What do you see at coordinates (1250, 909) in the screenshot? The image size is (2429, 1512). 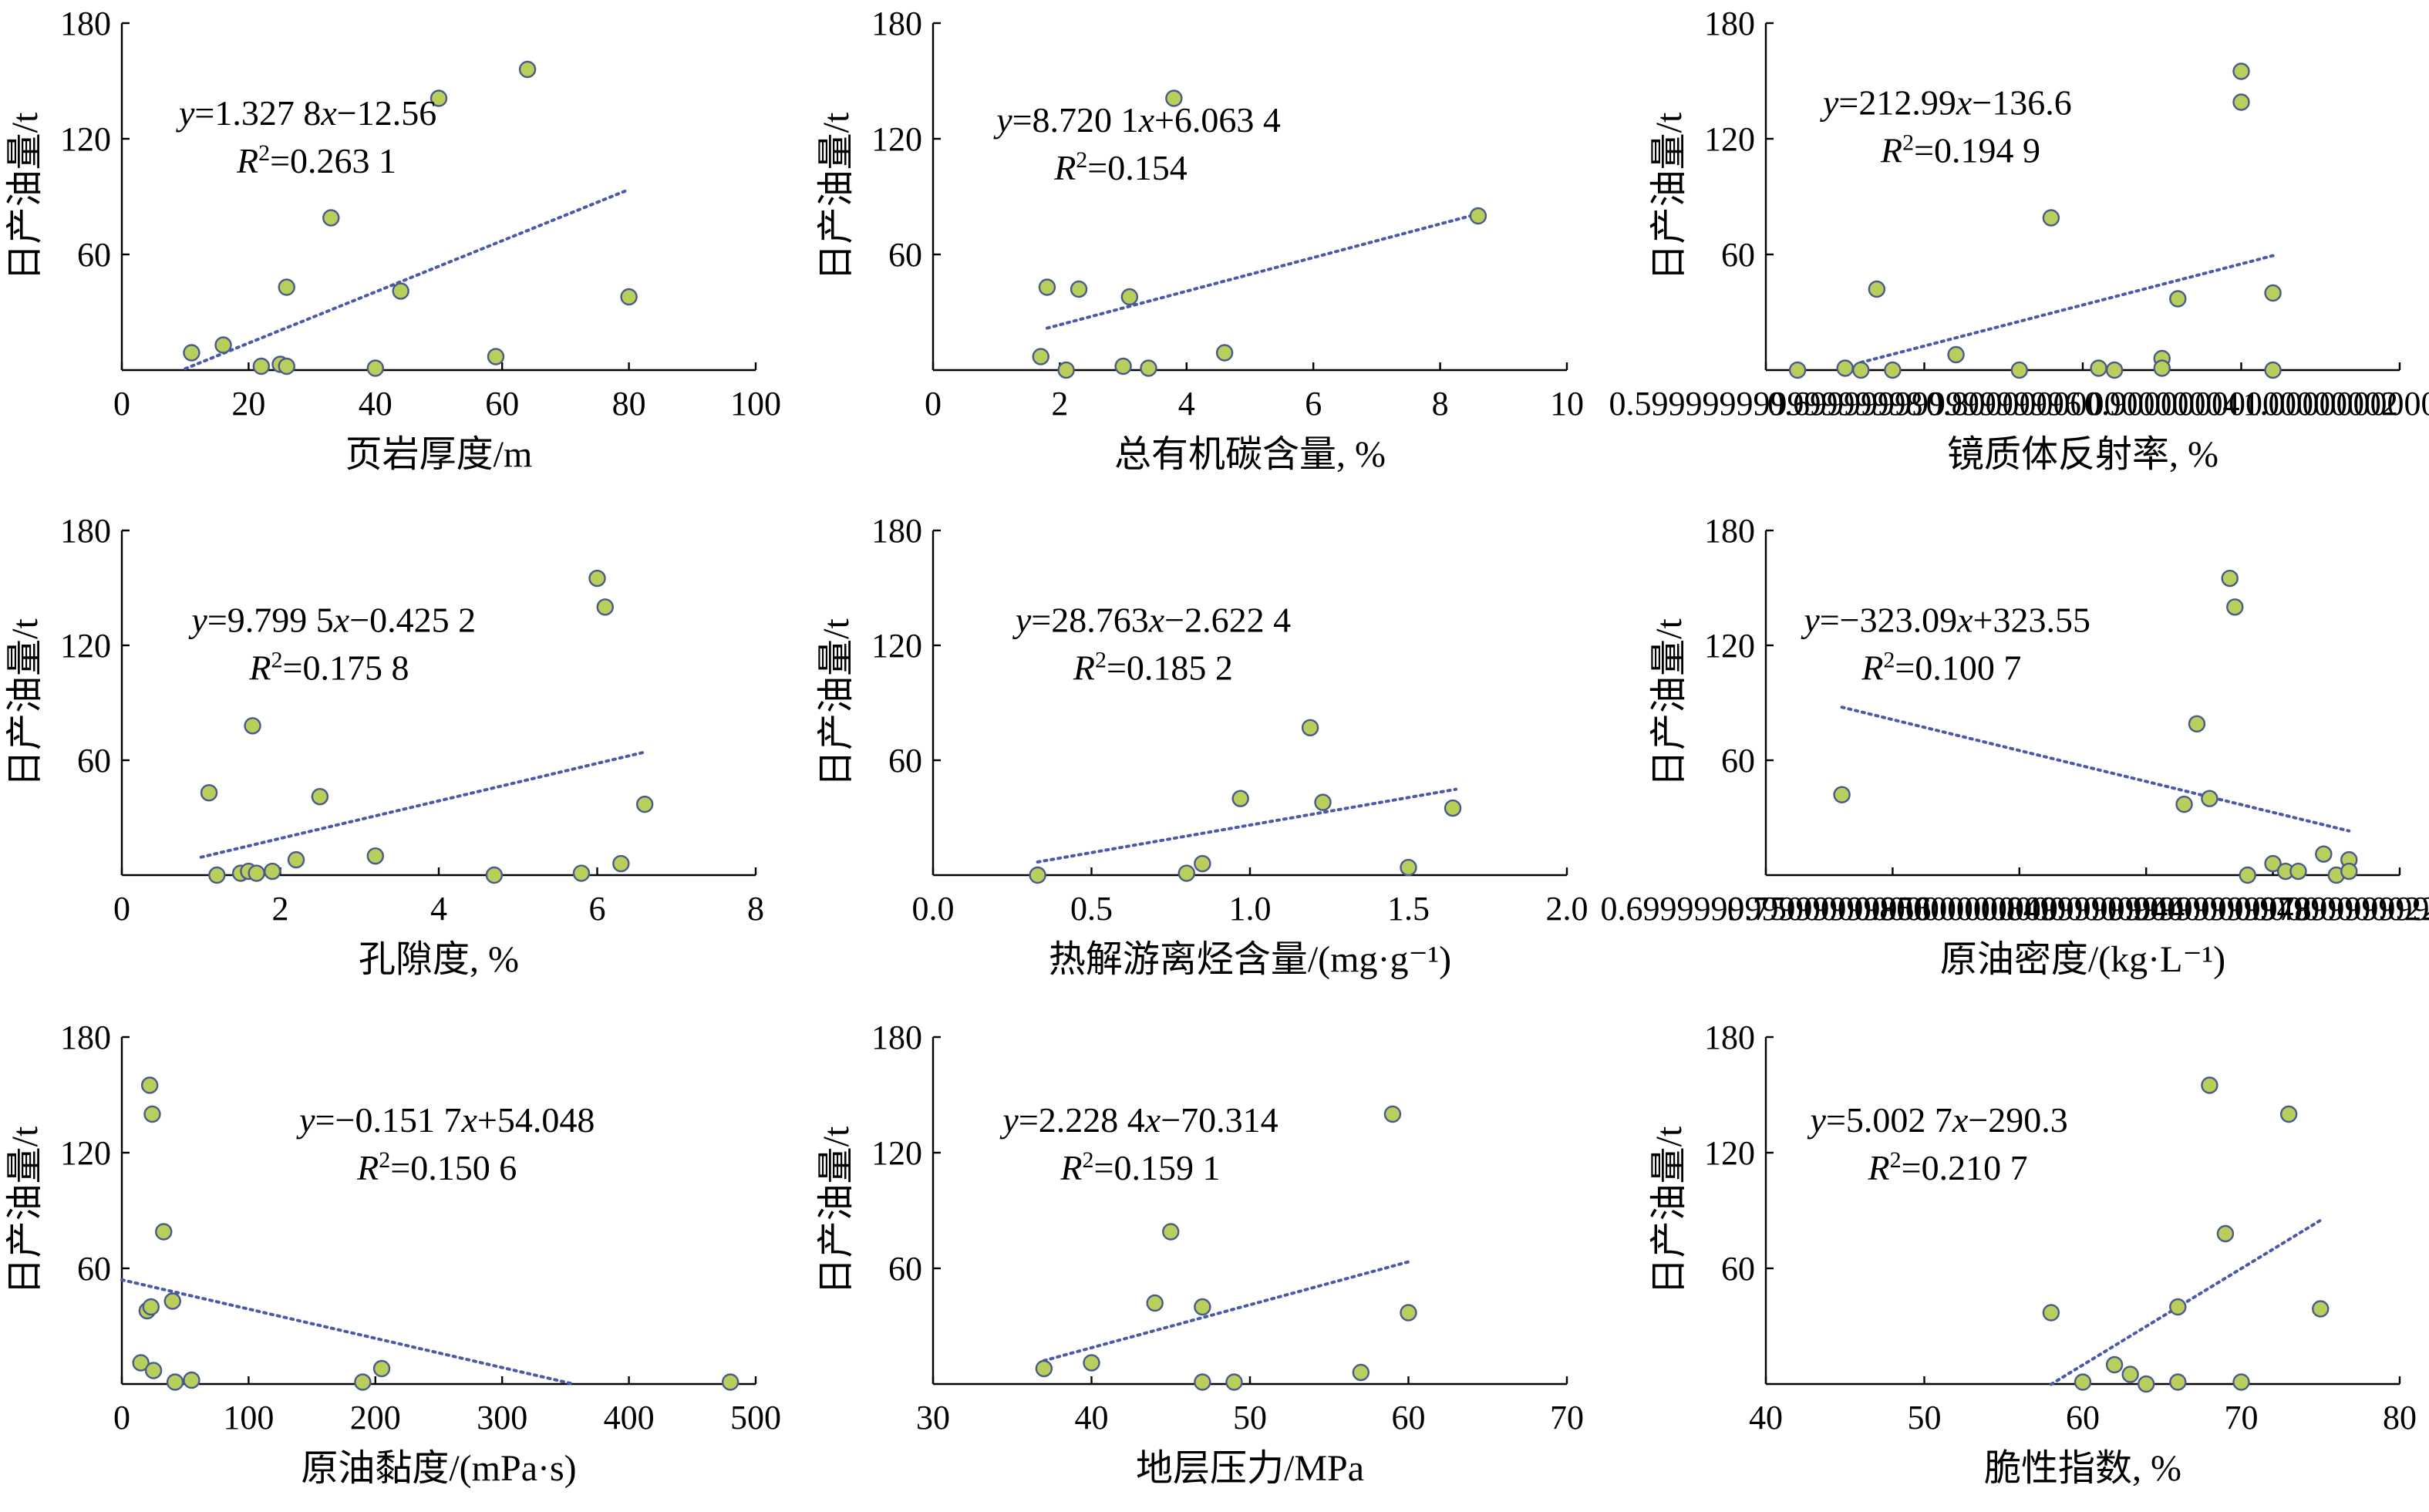 I see `x-tick-label: 1.0` at bounding box center [1250, 909].